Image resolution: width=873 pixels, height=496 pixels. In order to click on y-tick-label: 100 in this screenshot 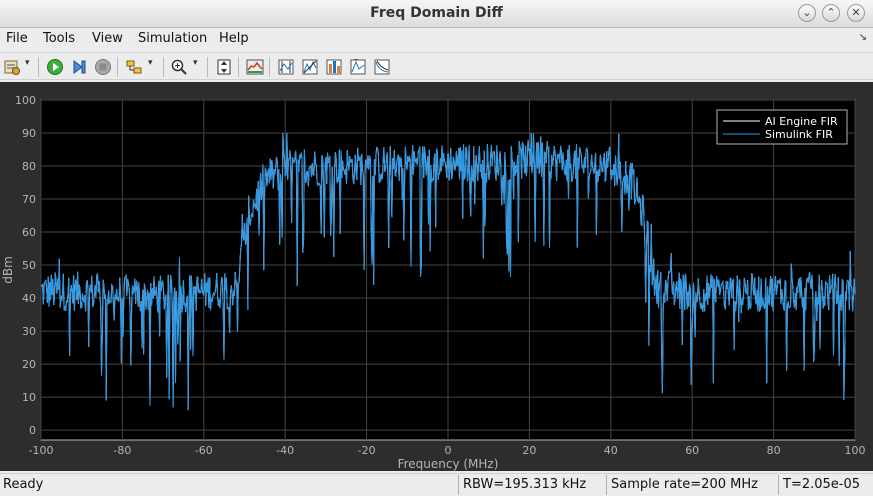, I will do `click(25, 100)`.